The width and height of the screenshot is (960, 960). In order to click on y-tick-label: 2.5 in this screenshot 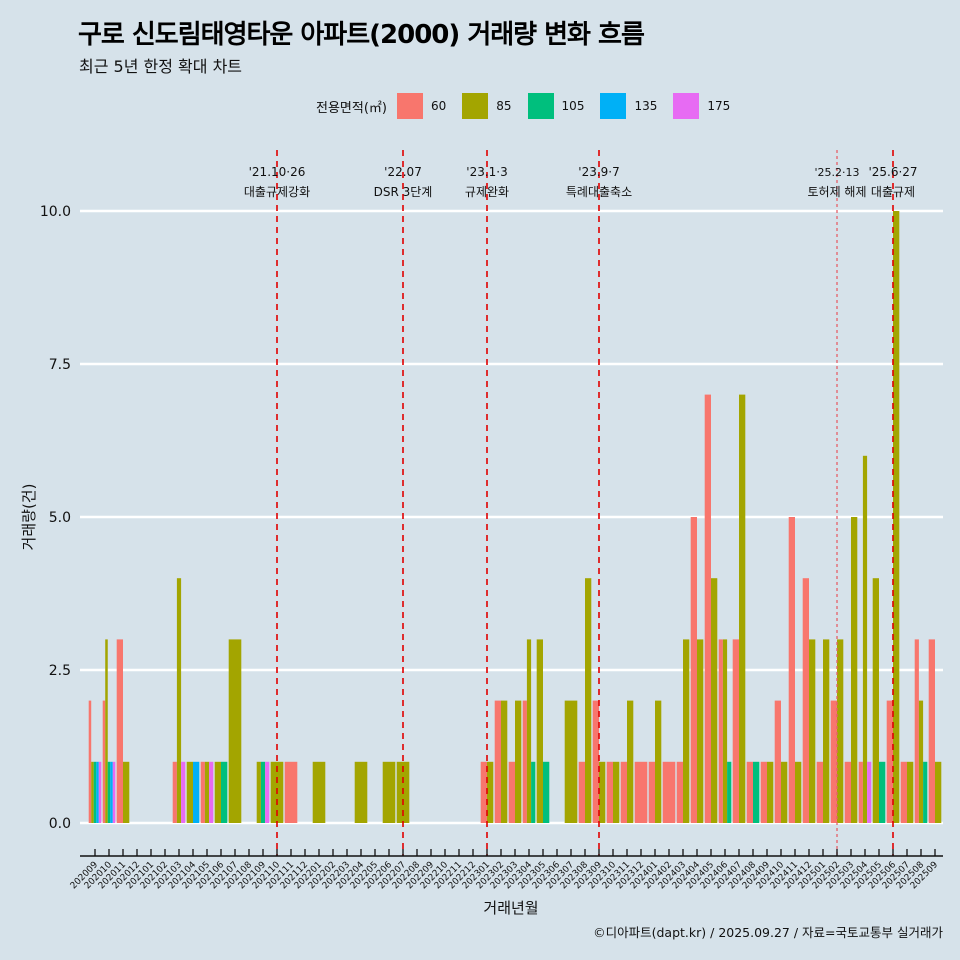, I will do `click(60, 671)`.